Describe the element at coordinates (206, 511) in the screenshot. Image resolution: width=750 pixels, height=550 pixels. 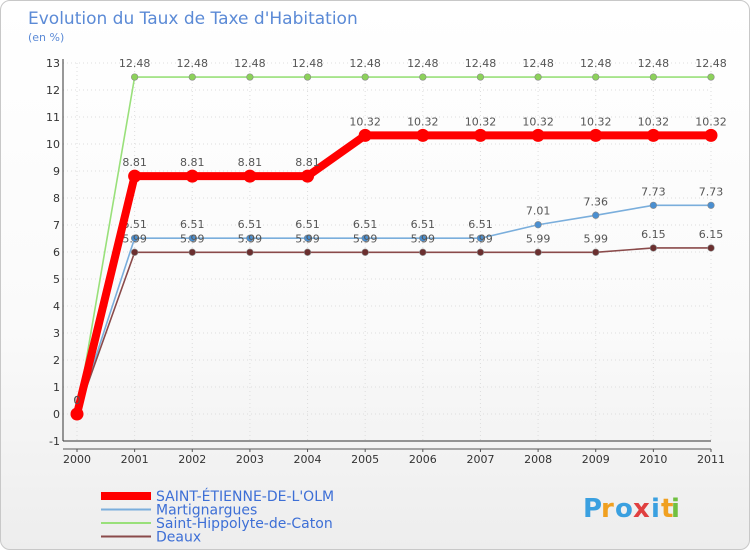
I see `legend-entry: Martignargues` at that location.